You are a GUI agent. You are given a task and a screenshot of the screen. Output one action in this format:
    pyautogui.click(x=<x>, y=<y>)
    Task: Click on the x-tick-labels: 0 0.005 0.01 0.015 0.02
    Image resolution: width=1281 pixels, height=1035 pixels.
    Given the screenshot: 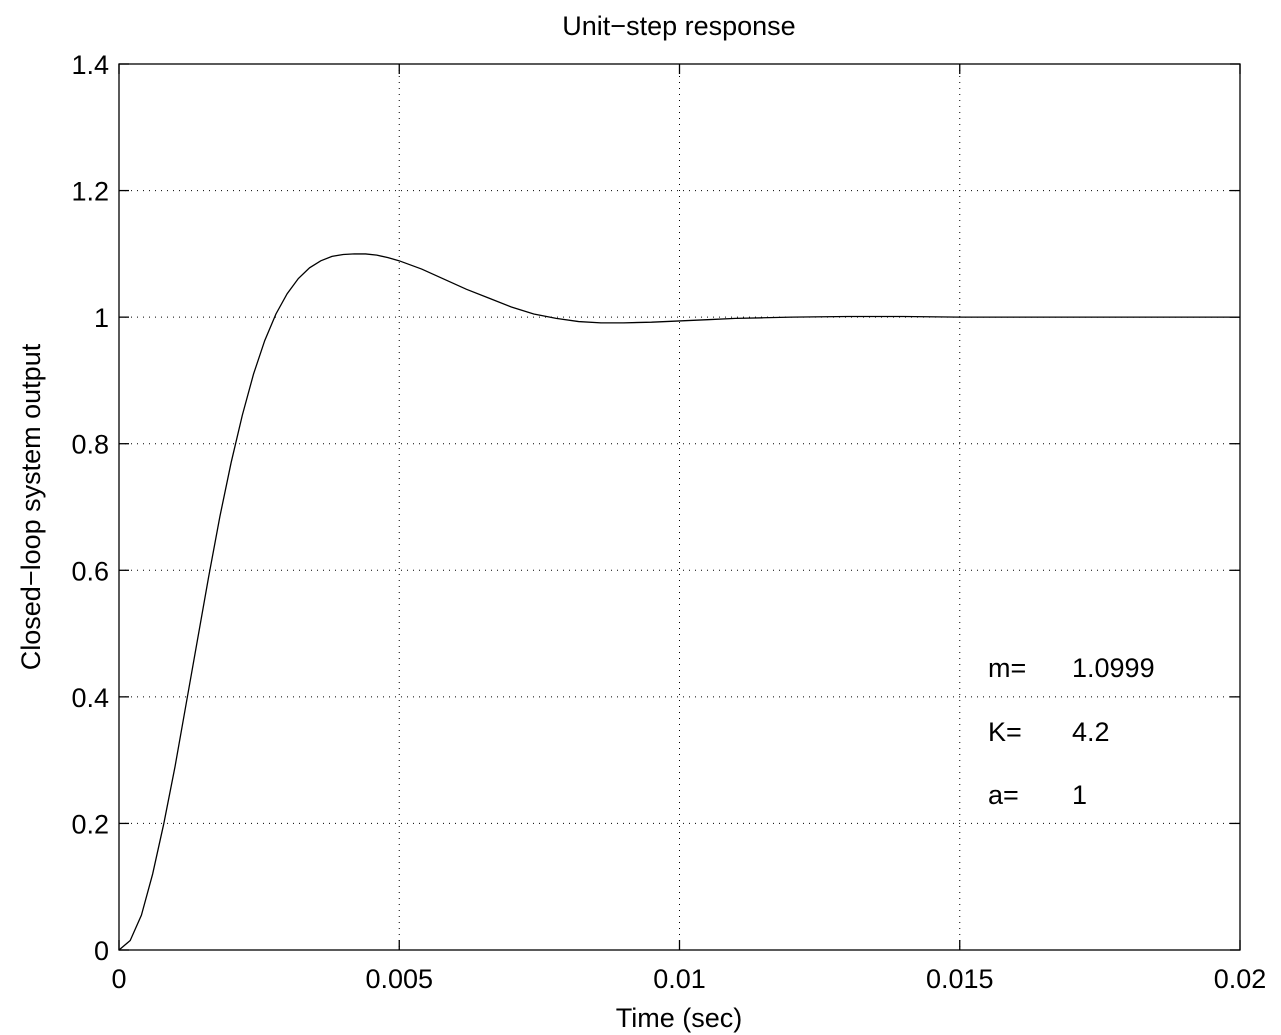 What is the action you would take?
    pyautogui.click(x=688, y=979)
    